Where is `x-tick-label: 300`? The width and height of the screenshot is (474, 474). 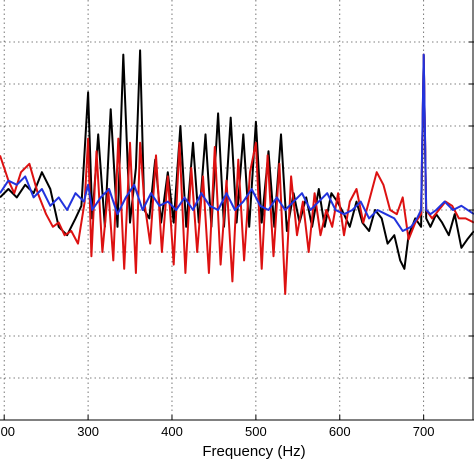
x-tick-label: 300 is located at coordinates (88, 431).